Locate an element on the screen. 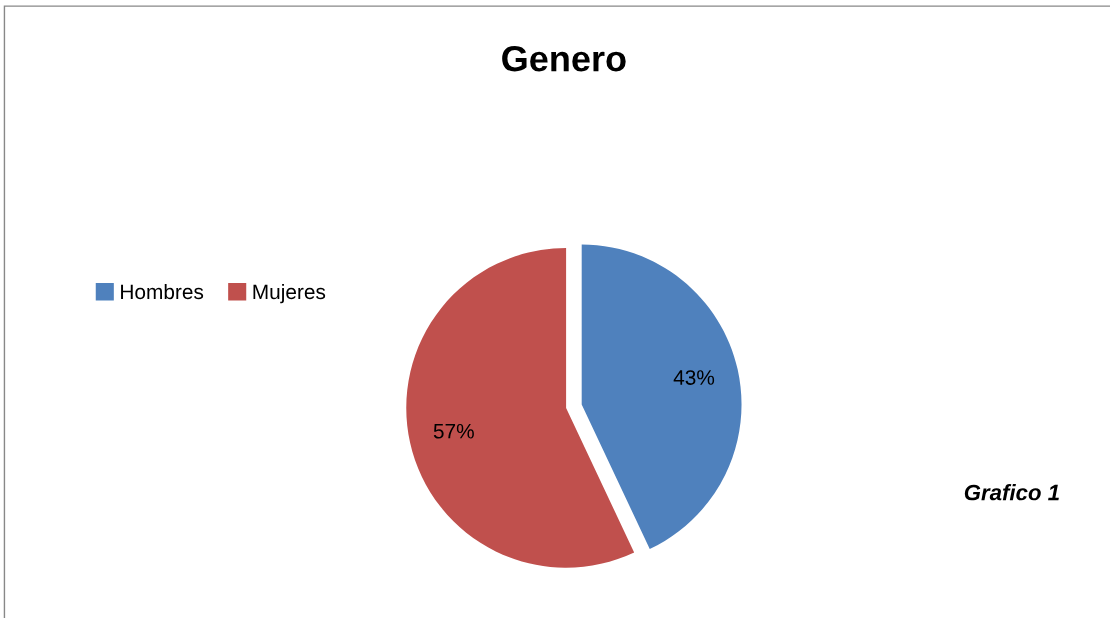 This screenshot has width=1110, height=618. legend-label: Hombres is located at coordinates (162, 291).